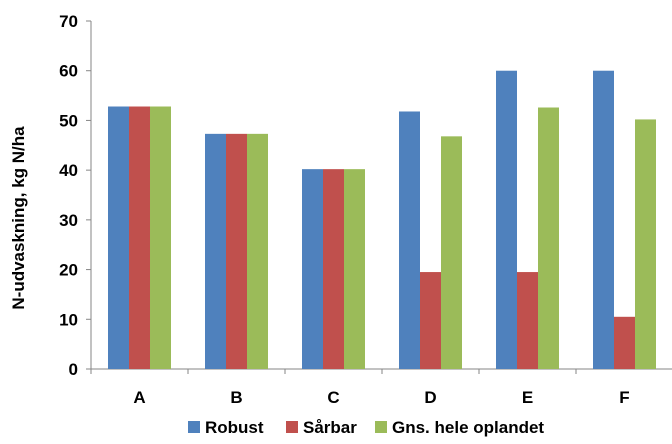 The image size is (672, 444). Describe the element at coordinates (68, 319) in the screenshot. I see `y-tick-label: 10` at that location.